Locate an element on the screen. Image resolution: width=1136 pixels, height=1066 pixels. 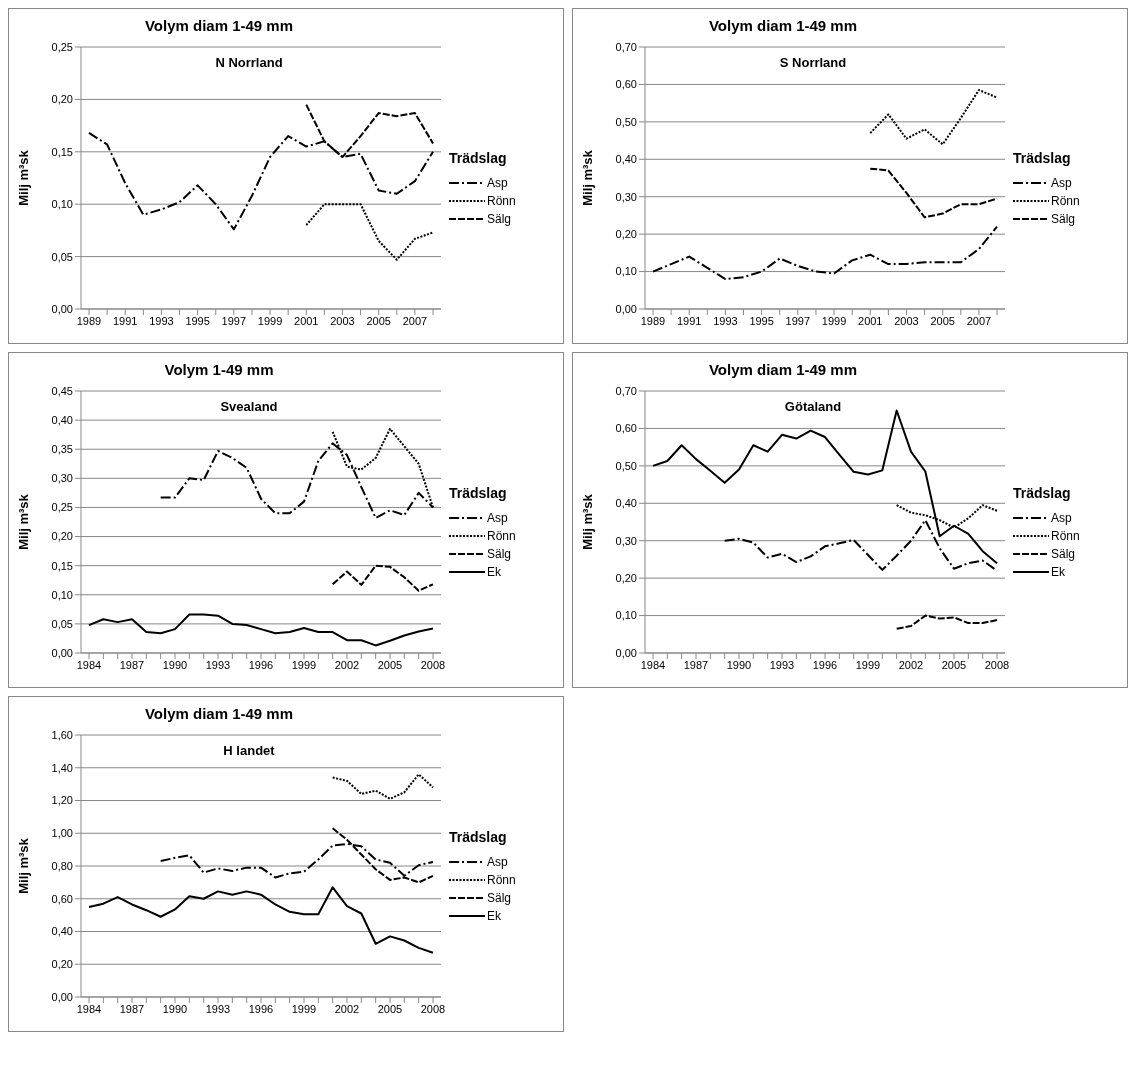
y-tick-label: 1,20 is located at coordinates (62, 800).